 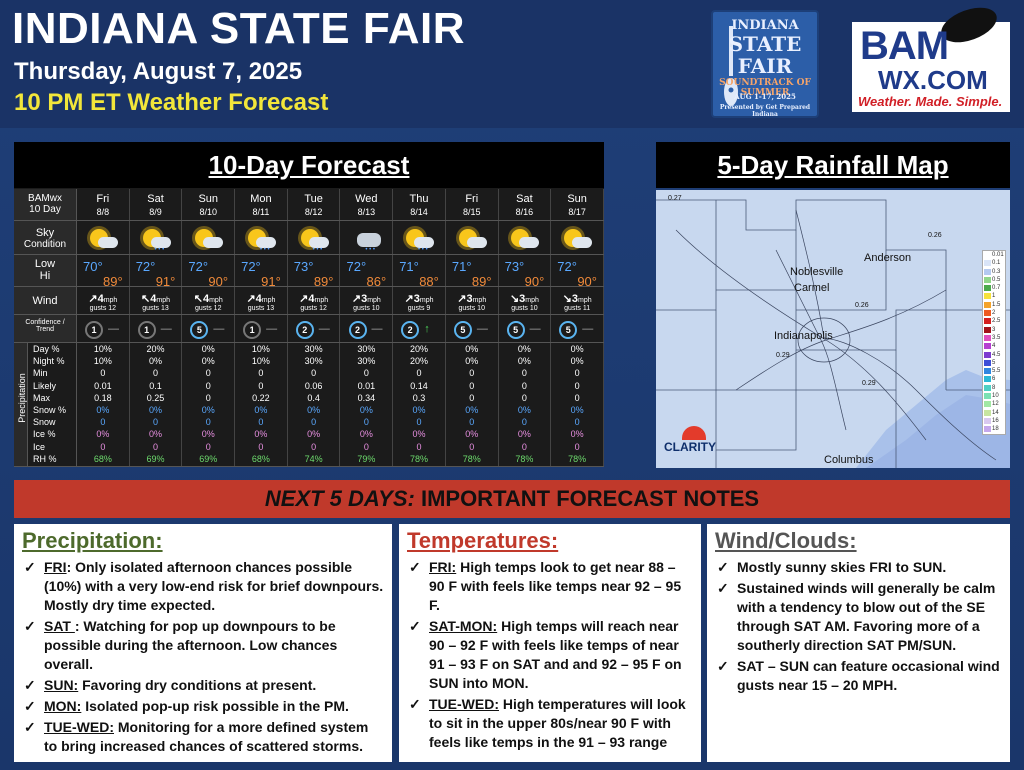 What do you see at coordinates (461, 266) in the screenshot?
I see `low-temp: 71°` at bounding box center [461, 266].